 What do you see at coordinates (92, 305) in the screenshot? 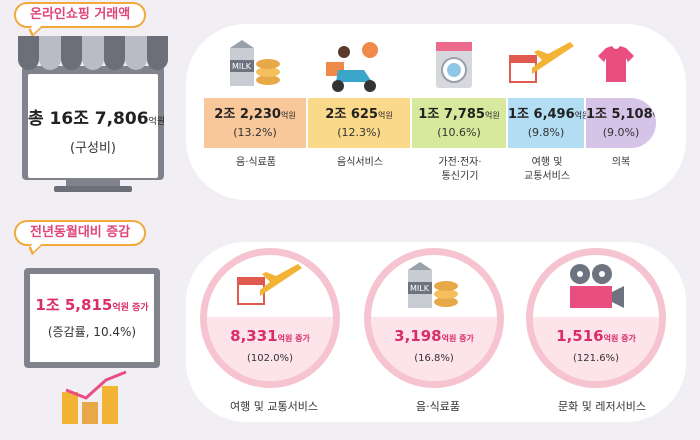
I see `total-increase: 1조 5,815억원 증가` at bounding box center [92, 305].